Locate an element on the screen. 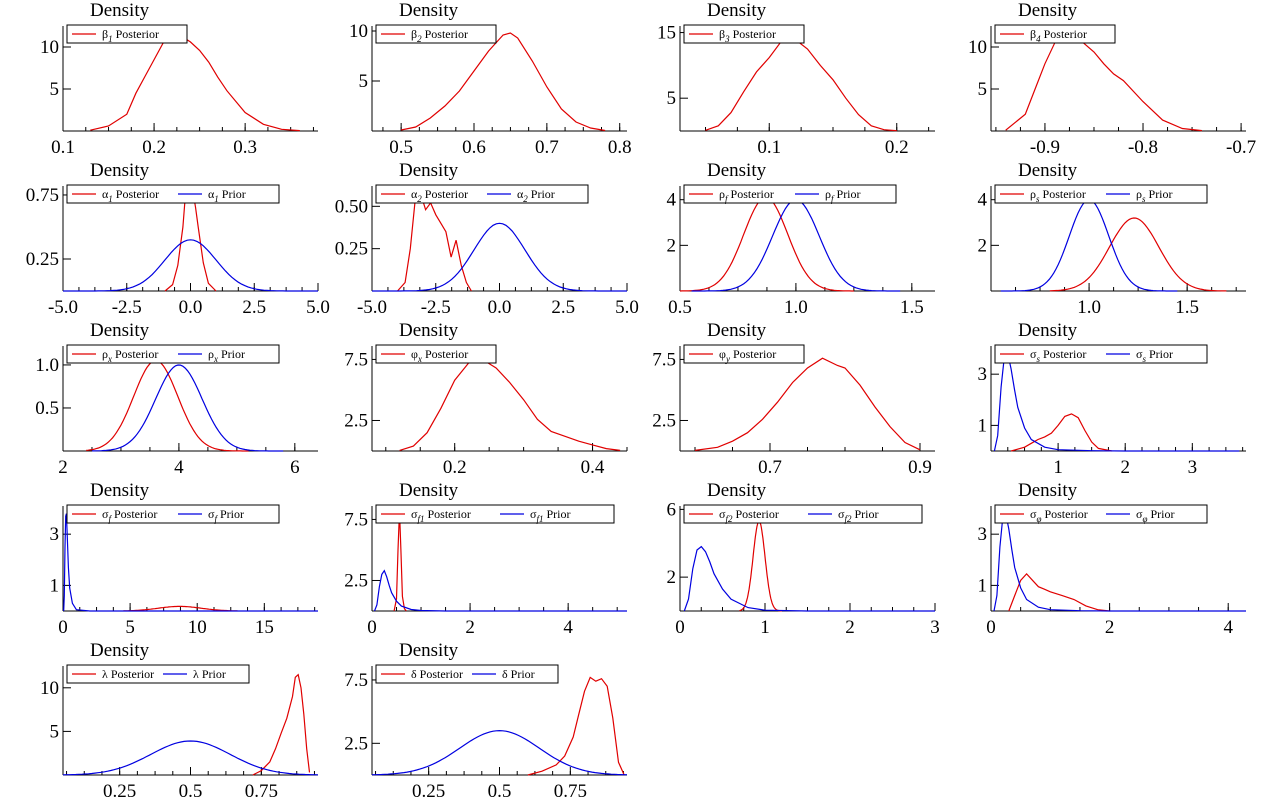 The width and height of the screenshot is (1261, 808). legend-entry: α2 Prior is located at coordinates (536, 195).